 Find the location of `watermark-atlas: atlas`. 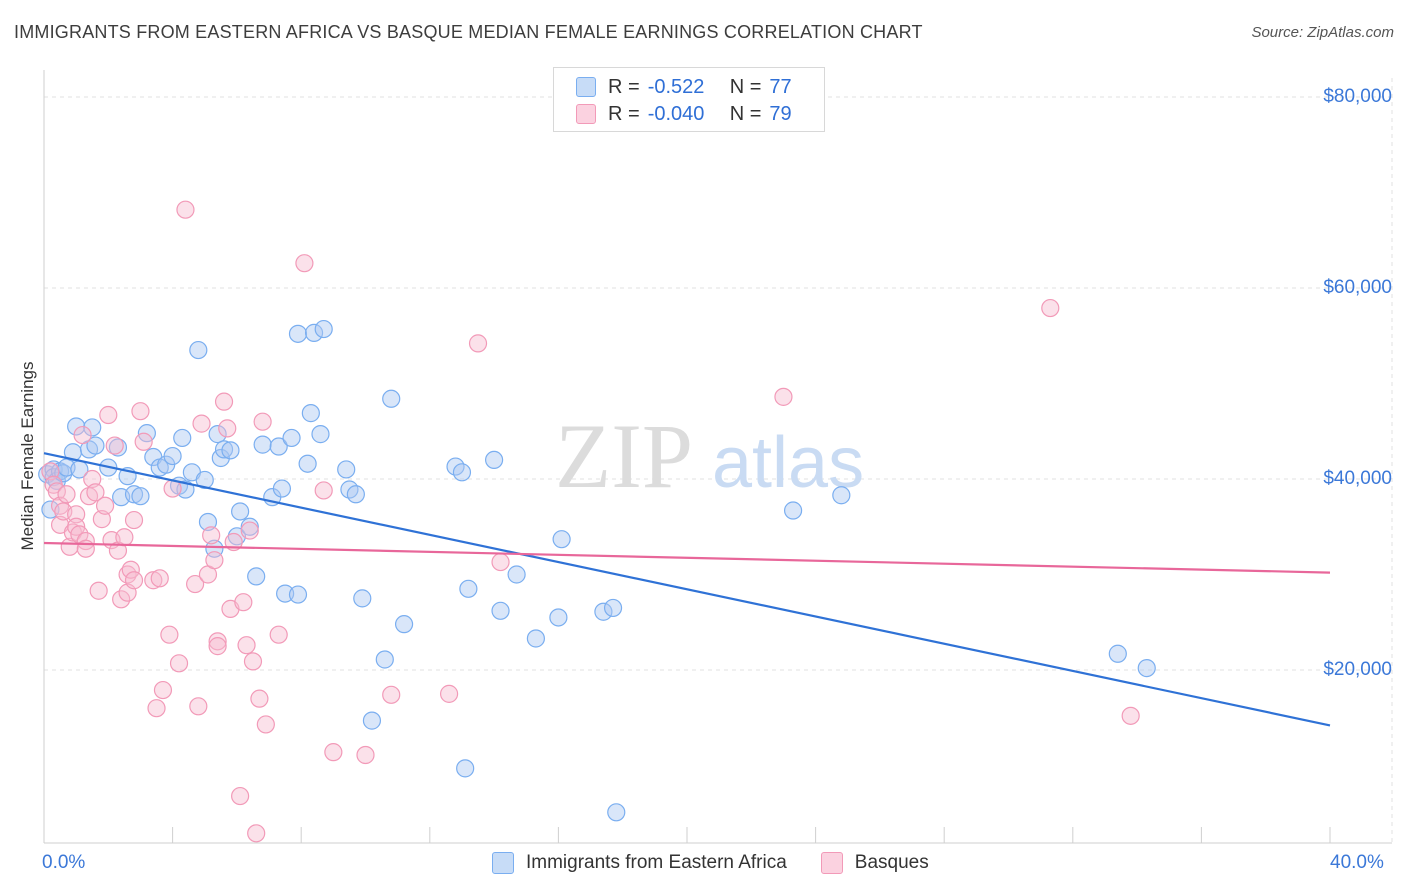

watermark-atlas: atlas is located at coordinates (788, 463).